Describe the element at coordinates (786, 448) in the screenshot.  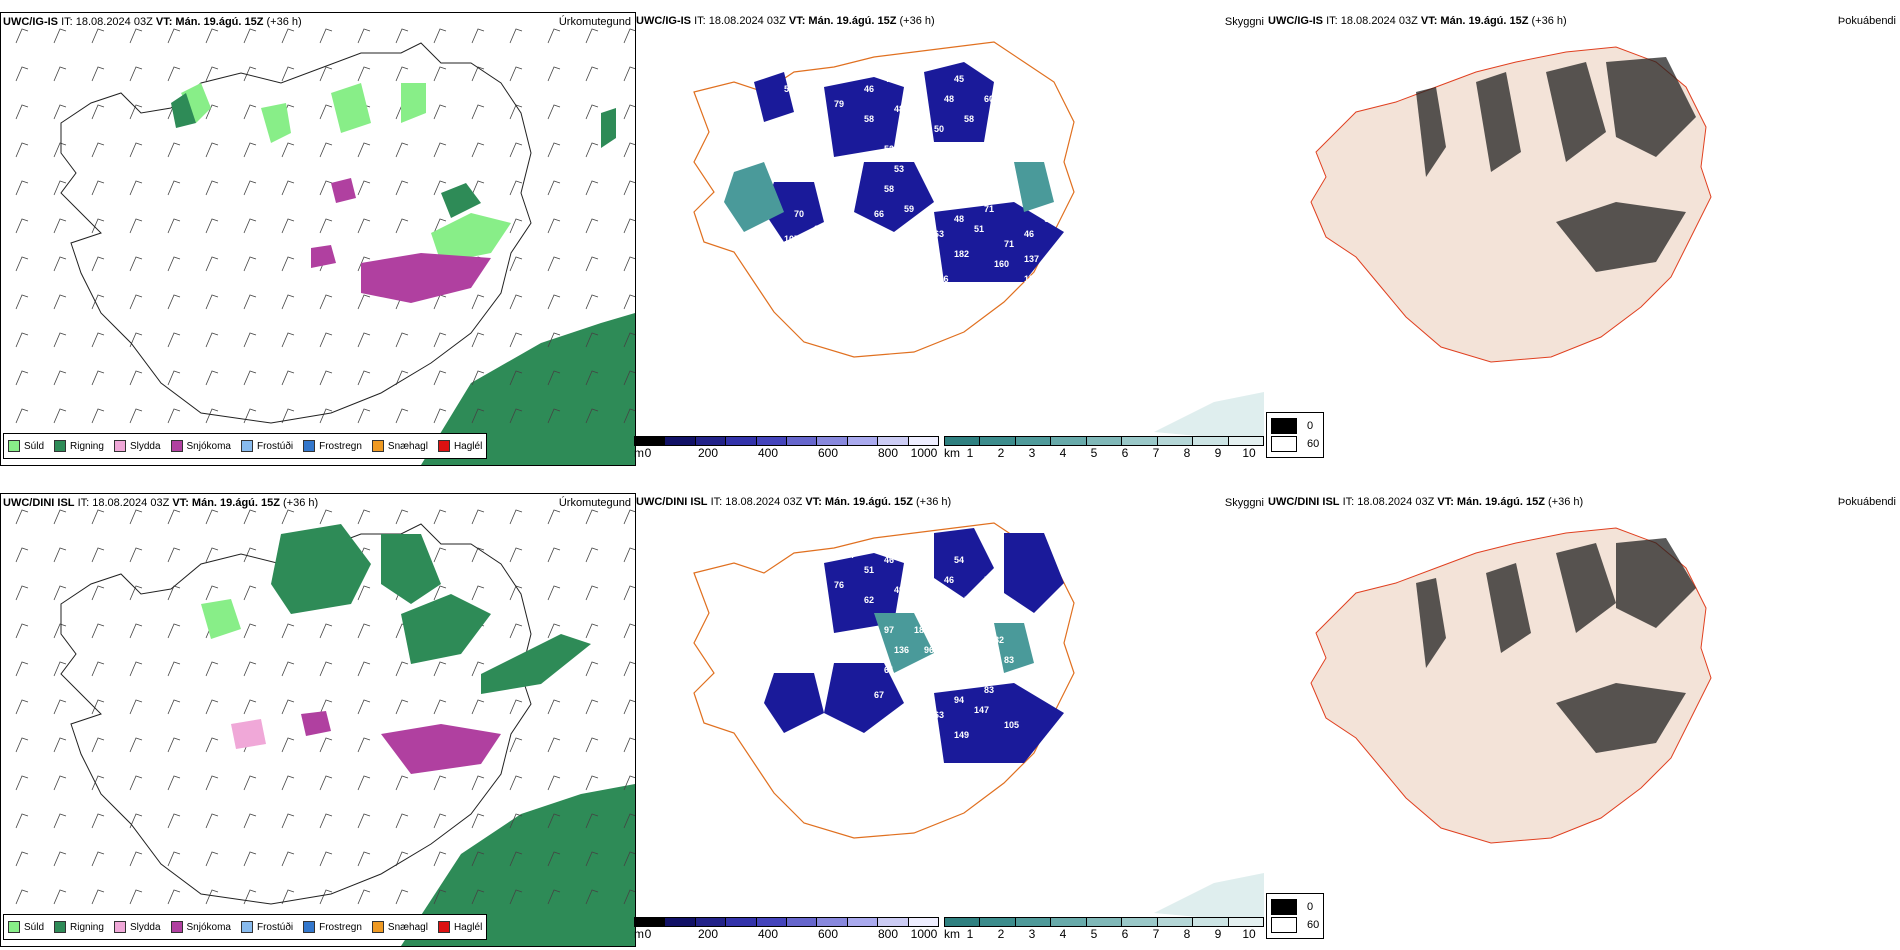
I see `height-colorbar: m 0 200 400 600 800 1000` at that location.